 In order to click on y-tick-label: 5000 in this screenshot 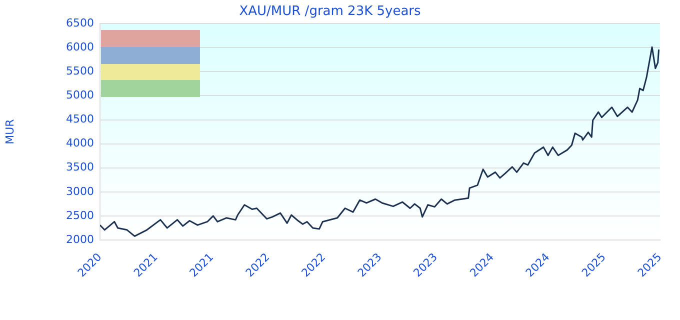, I will do `click(80, 95)`.